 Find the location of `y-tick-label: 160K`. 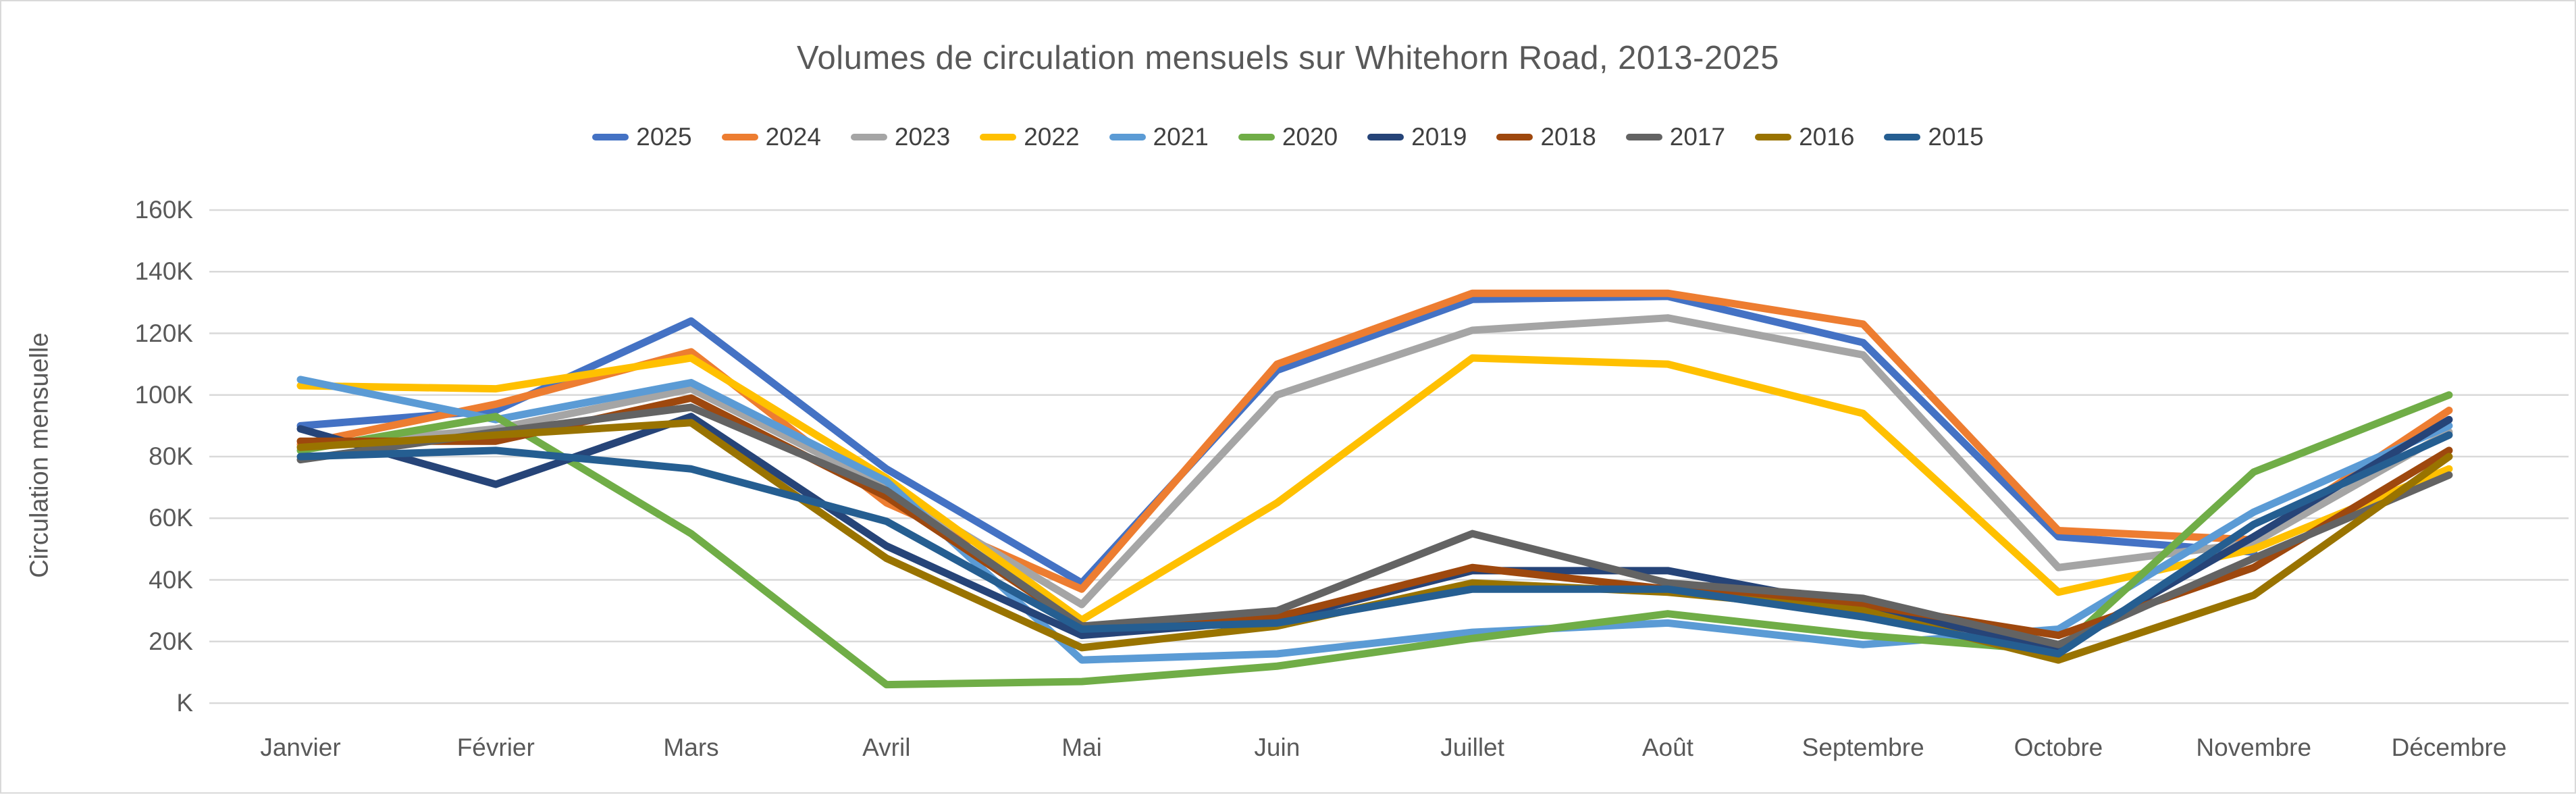

y-tick-label: 160K is located at coordinates (163, 210).